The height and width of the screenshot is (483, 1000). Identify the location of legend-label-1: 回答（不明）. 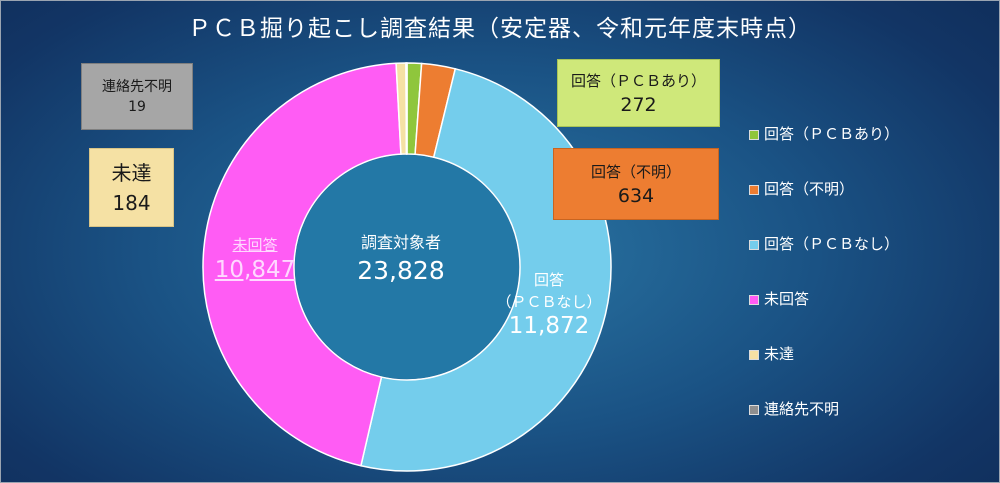
(809, 189).